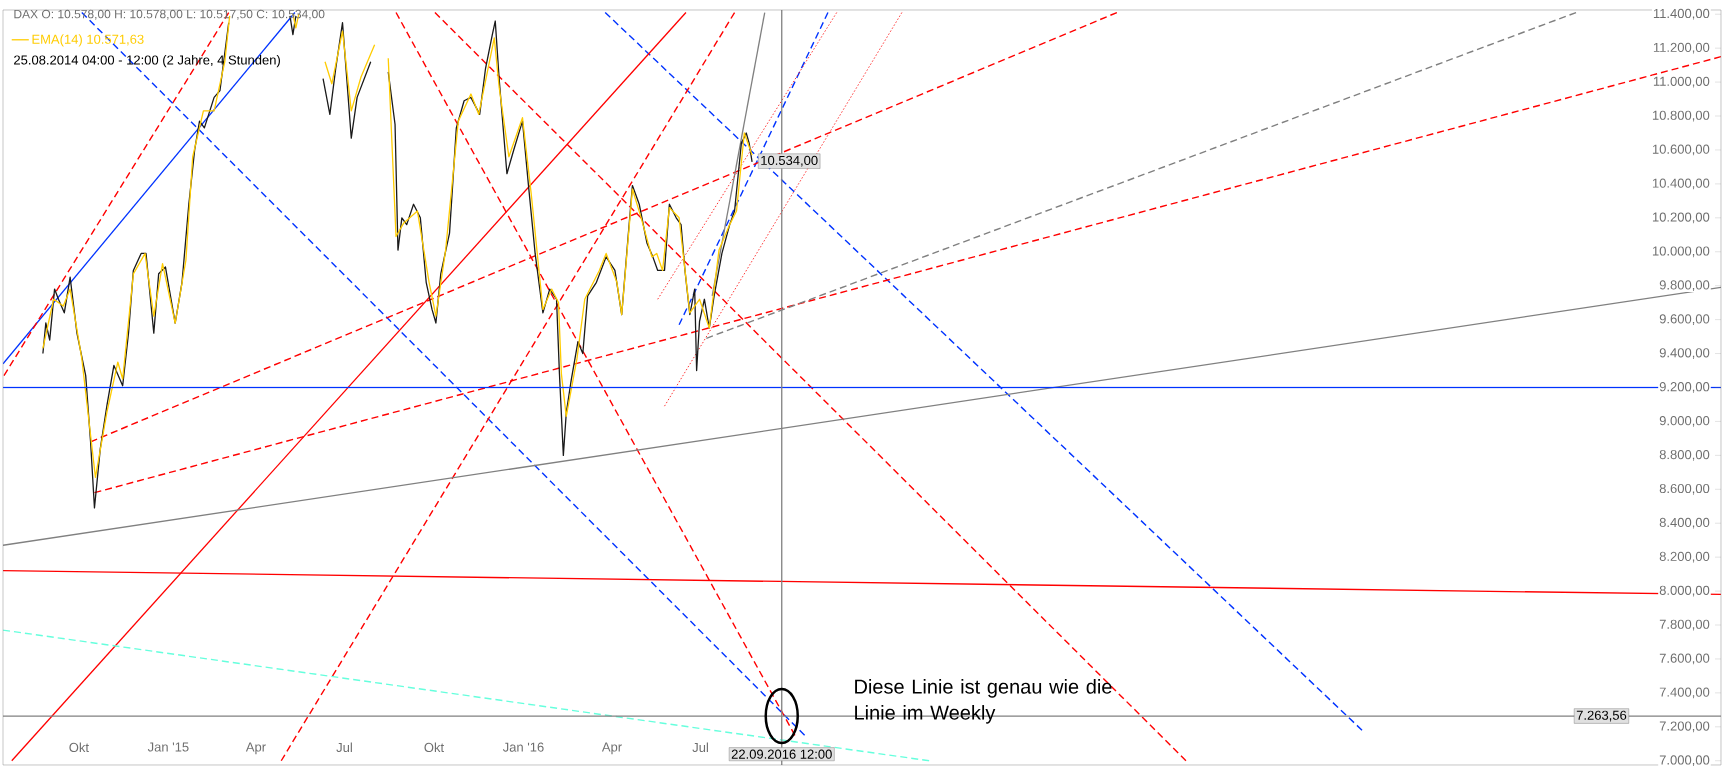 The width and height of the screenshot is (1724, 775). Describe the element at coordinates (1684, 353) in the screenshot. I see `y-tick-label: 9.400,00` at that location.